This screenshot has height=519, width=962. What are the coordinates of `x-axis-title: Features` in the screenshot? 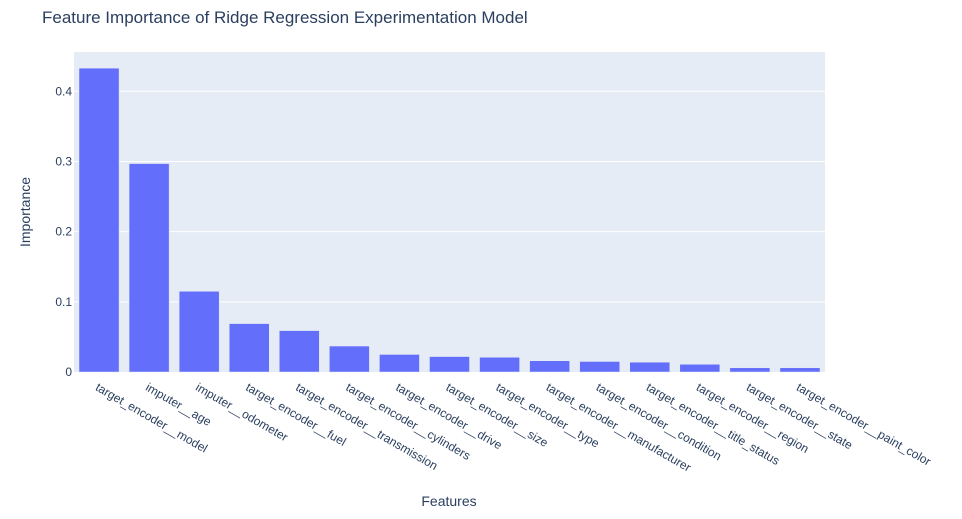 It's located at (448, 501).